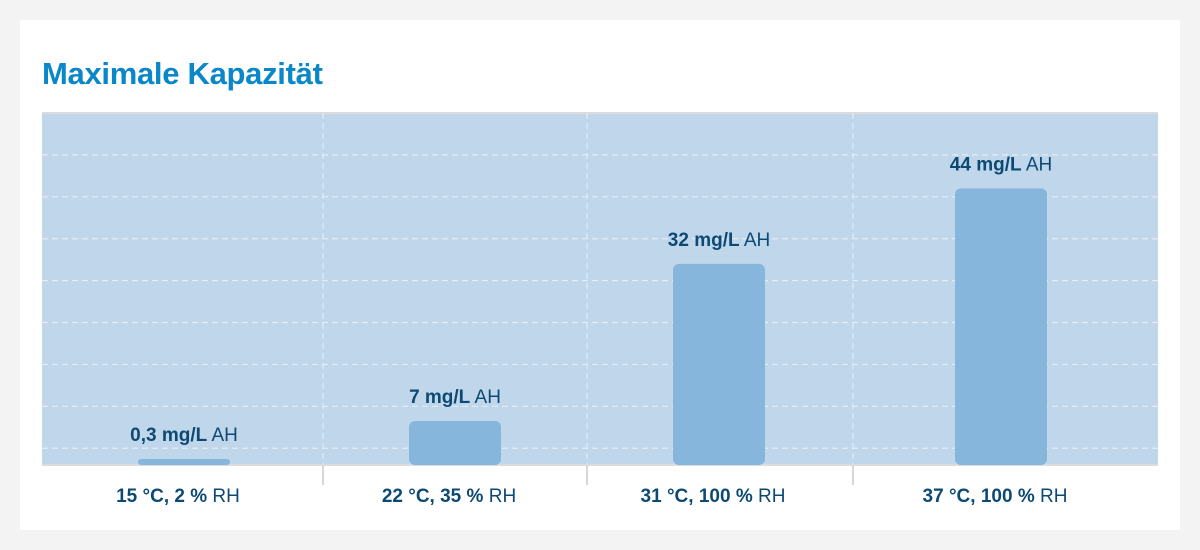 This screenshot has width=1200, height=550. What do you see at coordinates (182, 73) in the screenshot?
I see `chart-title: Maximale Kapazität` at bounding box center [182, 73].